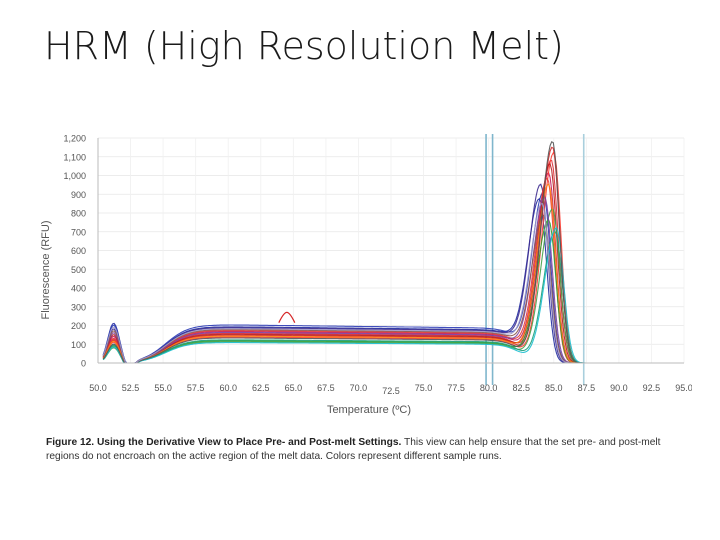  Describe the element at coordinates (163, 388) in the screenshot. I see `x-tick-label: 55.0` at that location.